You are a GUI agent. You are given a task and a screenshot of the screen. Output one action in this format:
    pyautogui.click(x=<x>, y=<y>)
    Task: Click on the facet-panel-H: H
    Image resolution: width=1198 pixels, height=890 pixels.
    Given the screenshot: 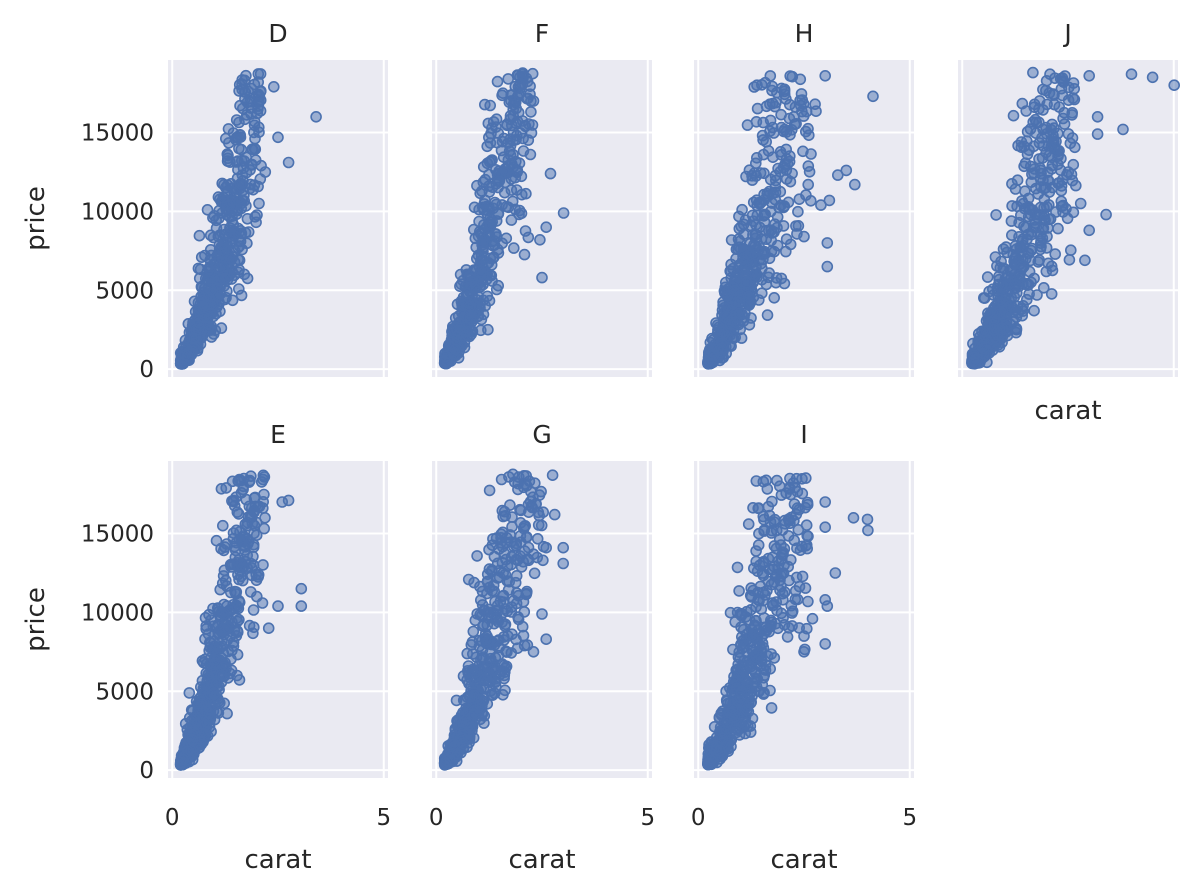 What is the action you would take?
    pyautogui.click(x=804, y=198)
    